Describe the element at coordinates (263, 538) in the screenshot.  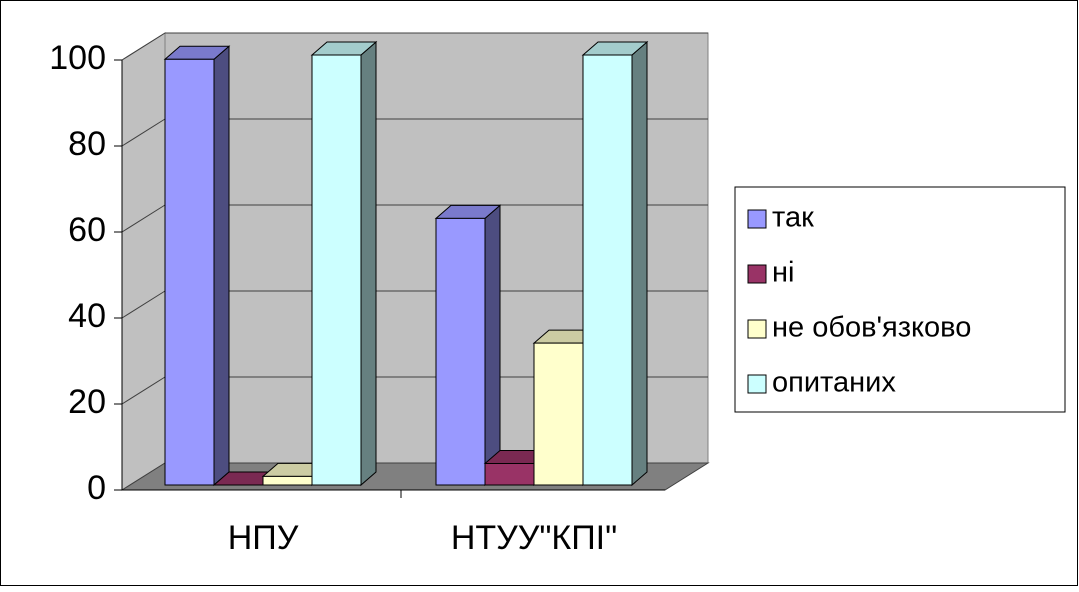
I see `x-tick-label: НПУ` at that location.